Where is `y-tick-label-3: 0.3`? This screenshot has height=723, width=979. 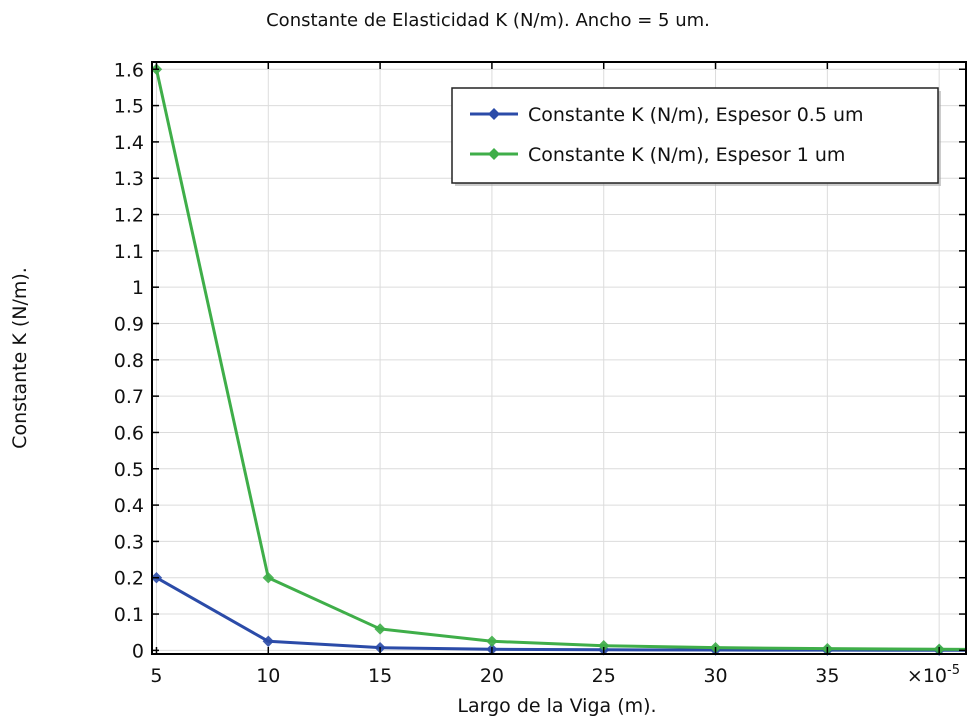 y-tick-label-3: 0.3 is located at coordinates (129, 542).